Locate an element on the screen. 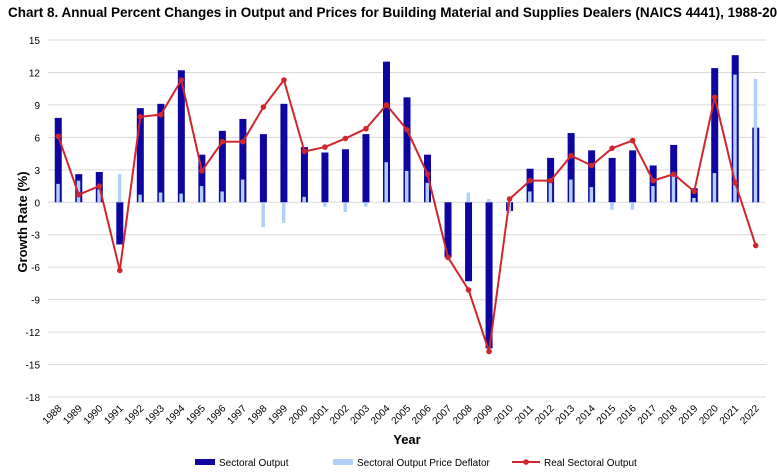 The height and width of the screenshot is (476, 777). point-real-output-2001 is located at coordinates (325, 147).